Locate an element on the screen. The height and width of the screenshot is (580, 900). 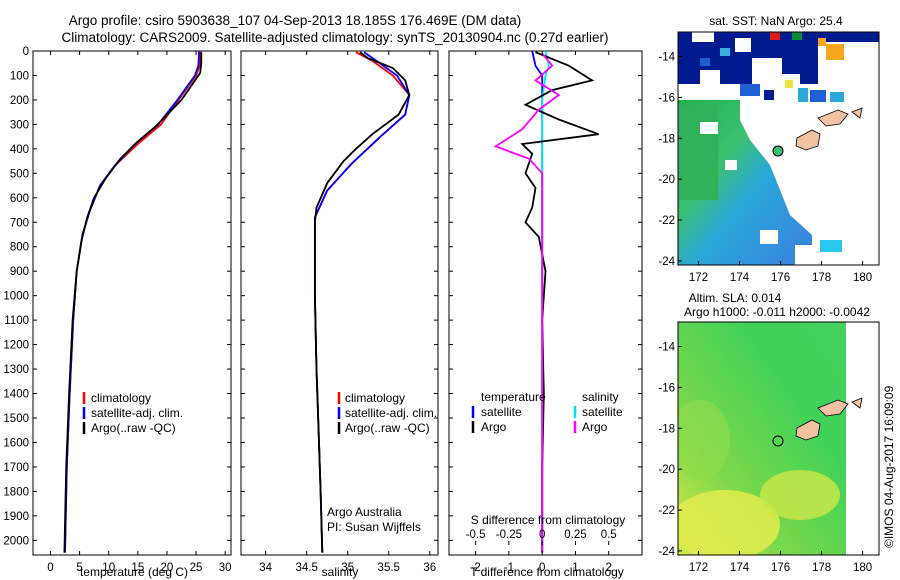
difference-top-axis-label: S difference from climatology is located at coordinates (548, 520).